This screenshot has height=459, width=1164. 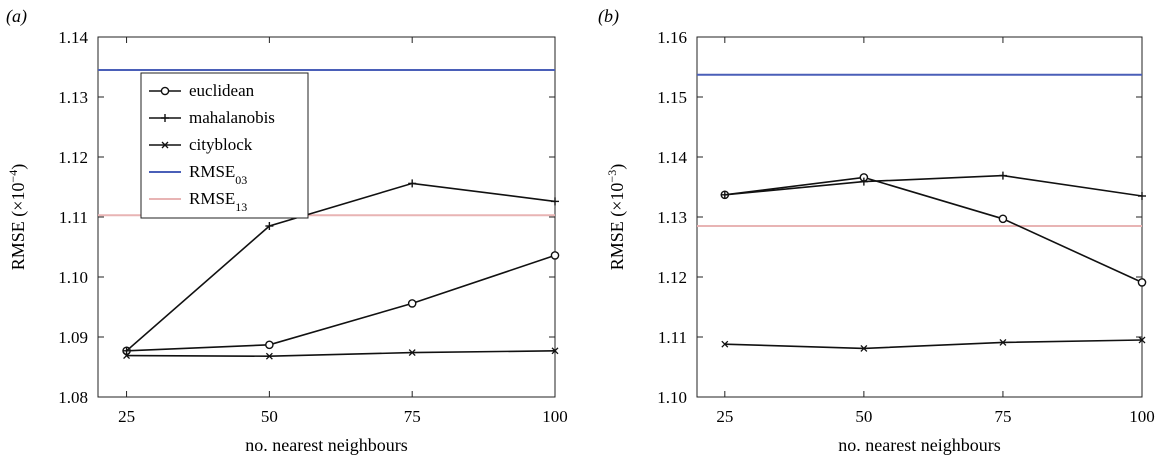 I want to click on legend-entry: RMSE13, so click(x=198, y=201).